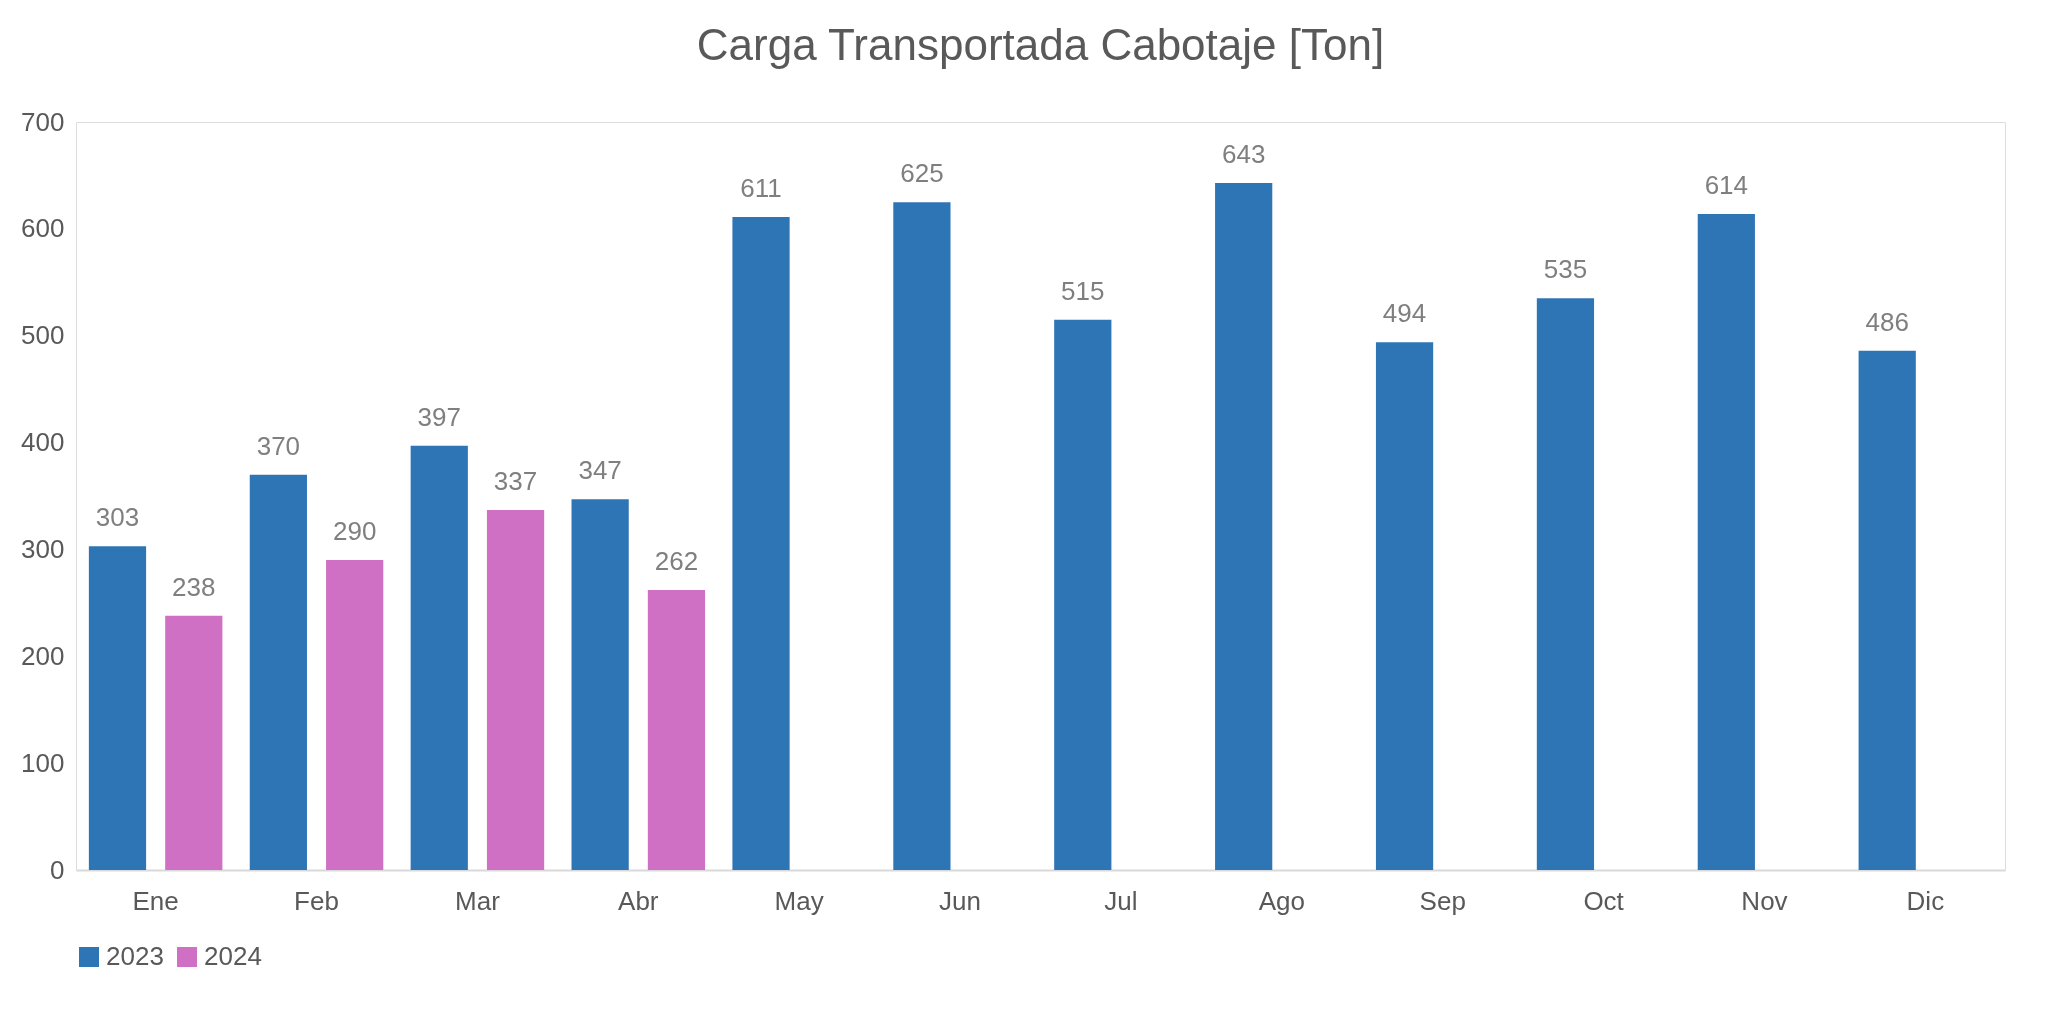  I want to click on data-label: 370, so click(278, 445).